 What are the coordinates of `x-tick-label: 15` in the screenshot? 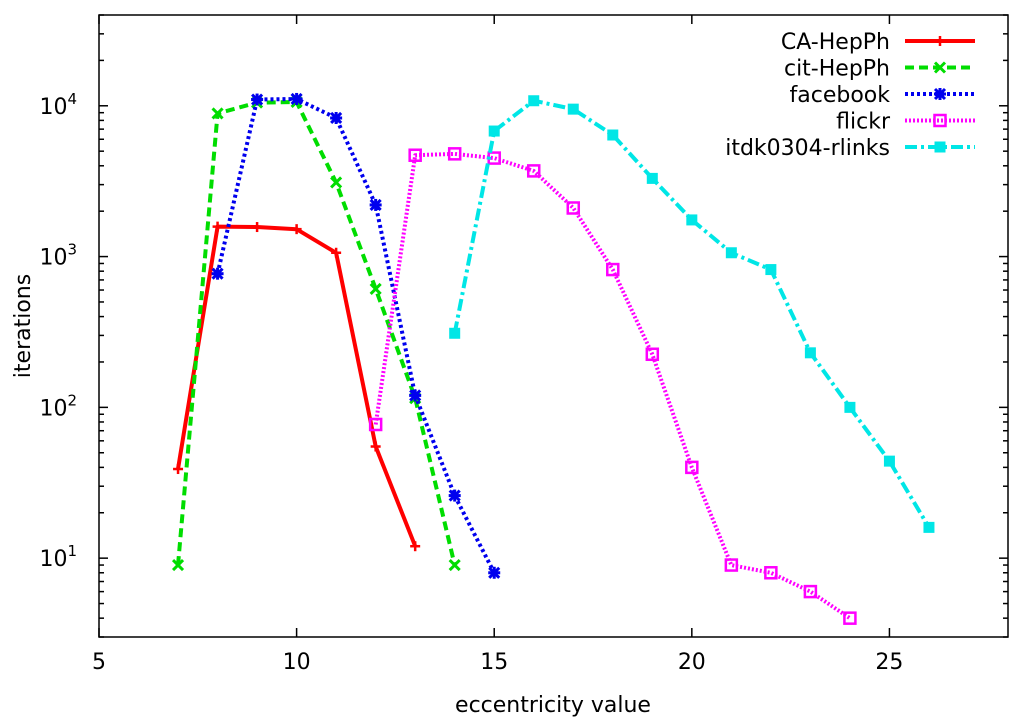 It's located at (494, 662).